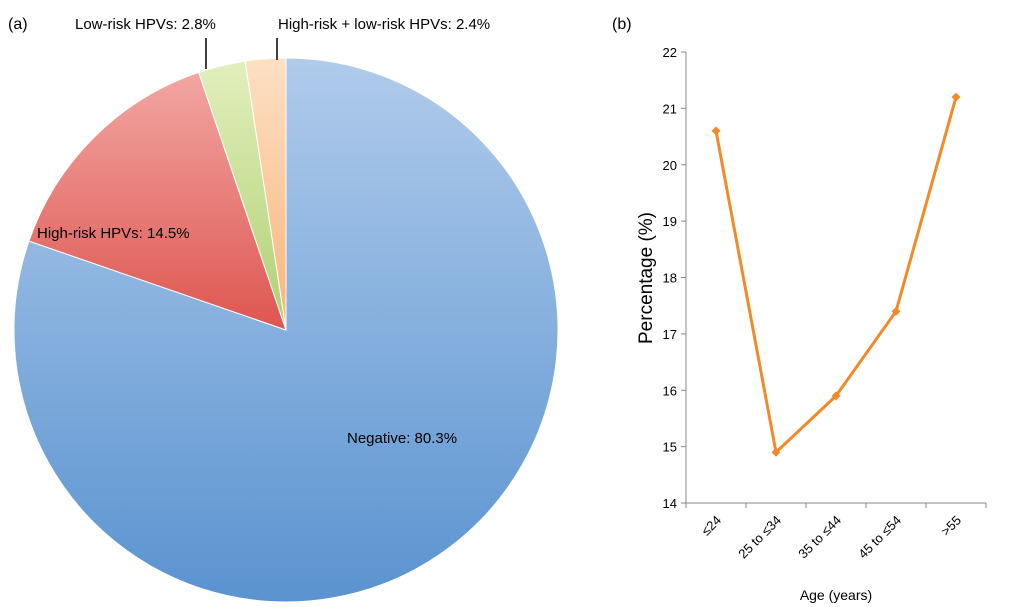 Image resolution: width=1019 pixels, height=607 pixels. Describe the element at coordinates (670, 108) in the screenshot. I see `y-tick-label: 21` at that location.